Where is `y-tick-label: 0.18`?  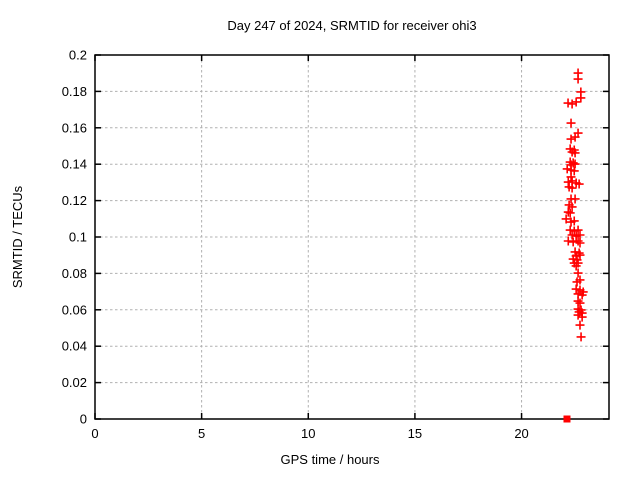
y-tick-label: 0.18 is located at coordinates (74, 91).